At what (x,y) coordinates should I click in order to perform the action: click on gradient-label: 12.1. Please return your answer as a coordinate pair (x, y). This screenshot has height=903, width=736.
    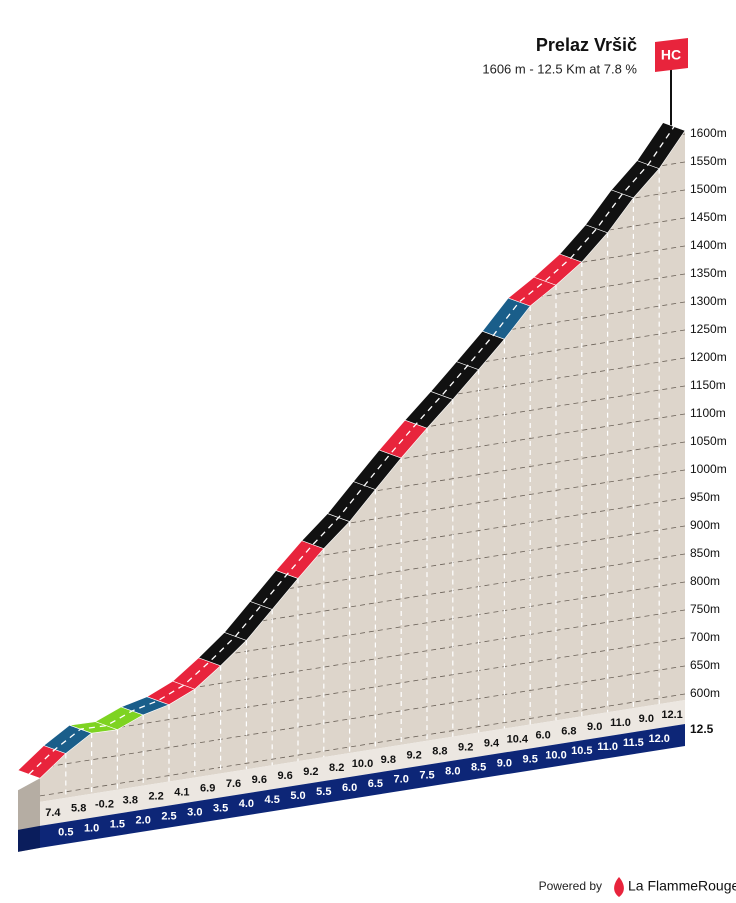
    Looking at the image, I should click on (671, 715).